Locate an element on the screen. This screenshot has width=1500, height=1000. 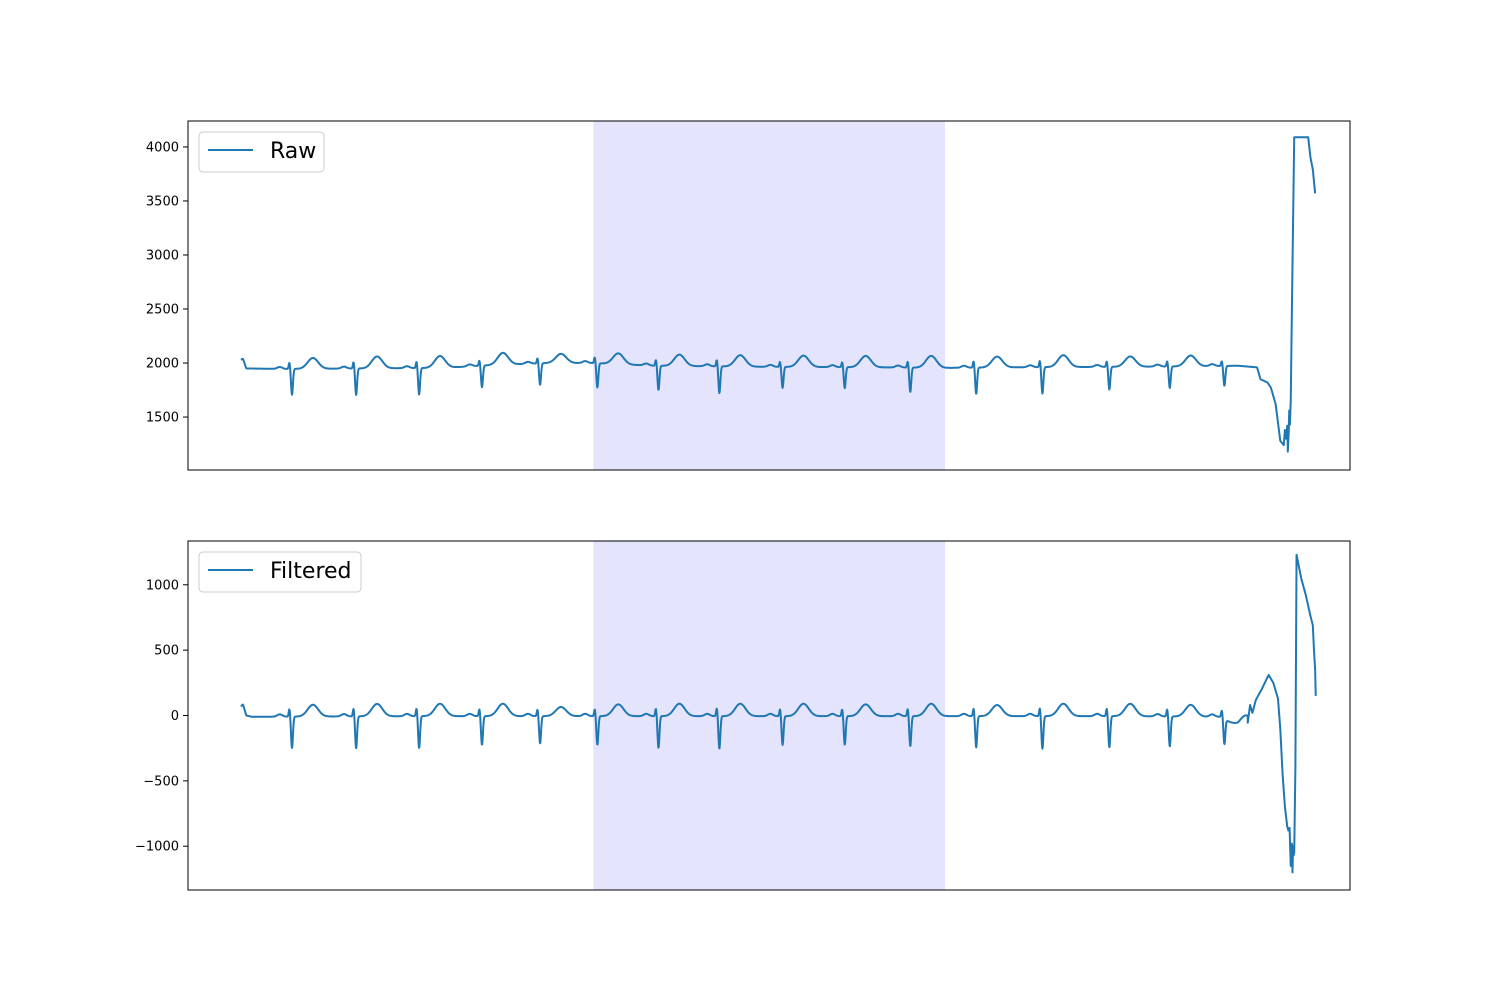
y-tick-label: −500 is located at coordinates (161, 781).